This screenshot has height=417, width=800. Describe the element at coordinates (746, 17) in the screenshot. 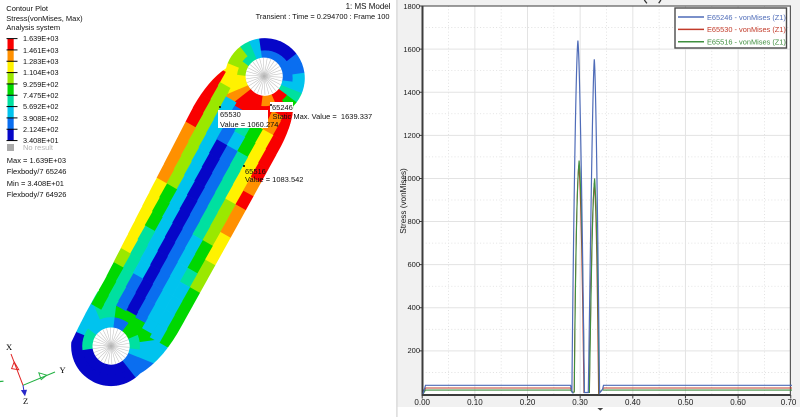

I see `svg-text: E65246 - vonMises (Z1)` at that location.